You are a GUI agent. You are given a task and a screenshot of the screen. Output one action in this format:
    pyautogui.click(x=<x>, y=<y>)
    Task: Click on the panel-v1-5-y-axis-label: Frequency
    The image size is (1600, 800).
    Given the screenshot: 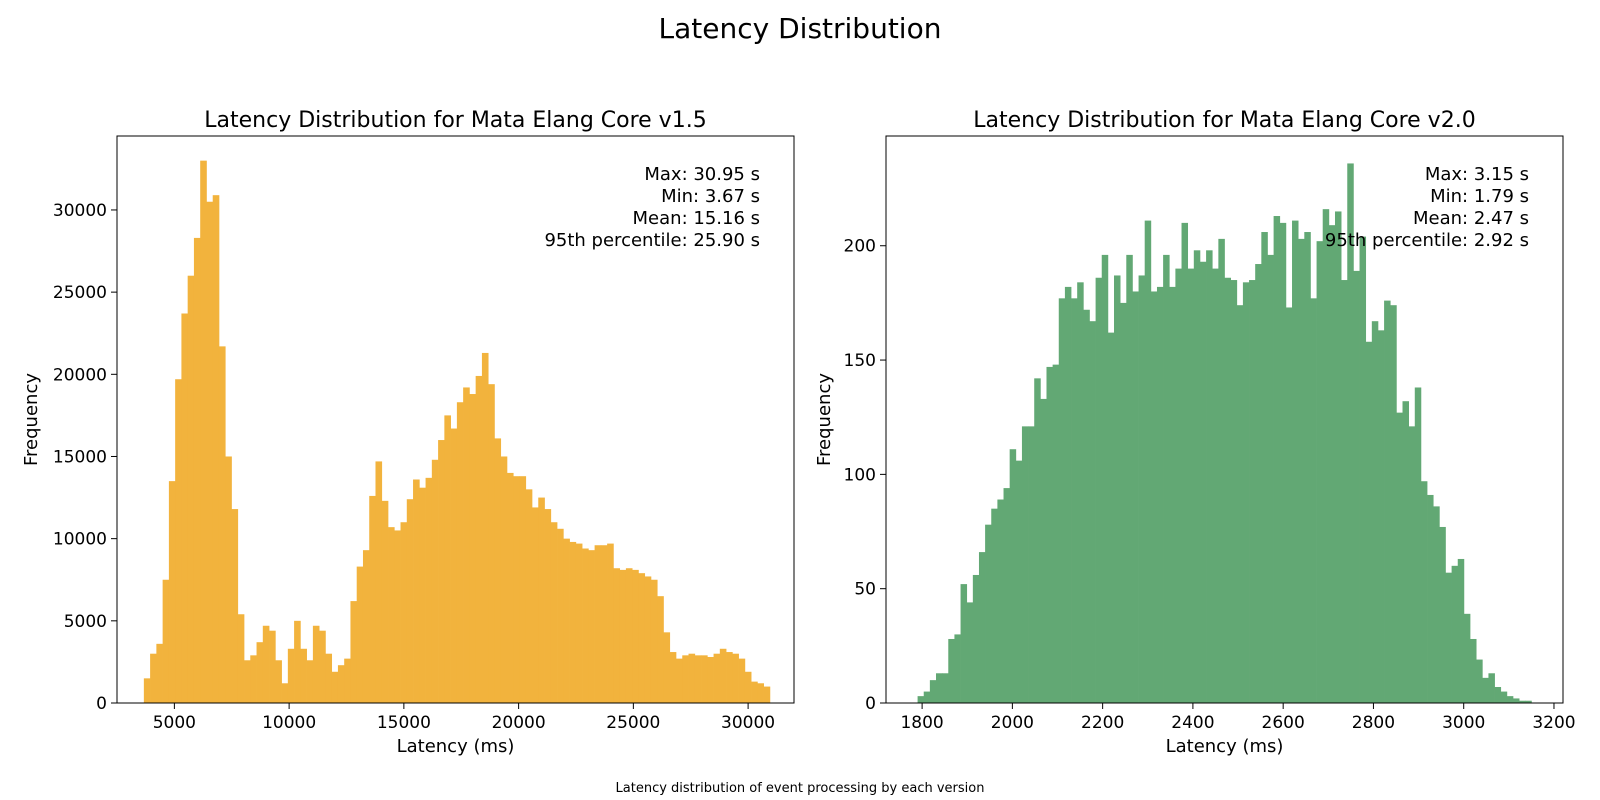 What is the action you would take?
    pyautogui.click(x=31, y=419)
    